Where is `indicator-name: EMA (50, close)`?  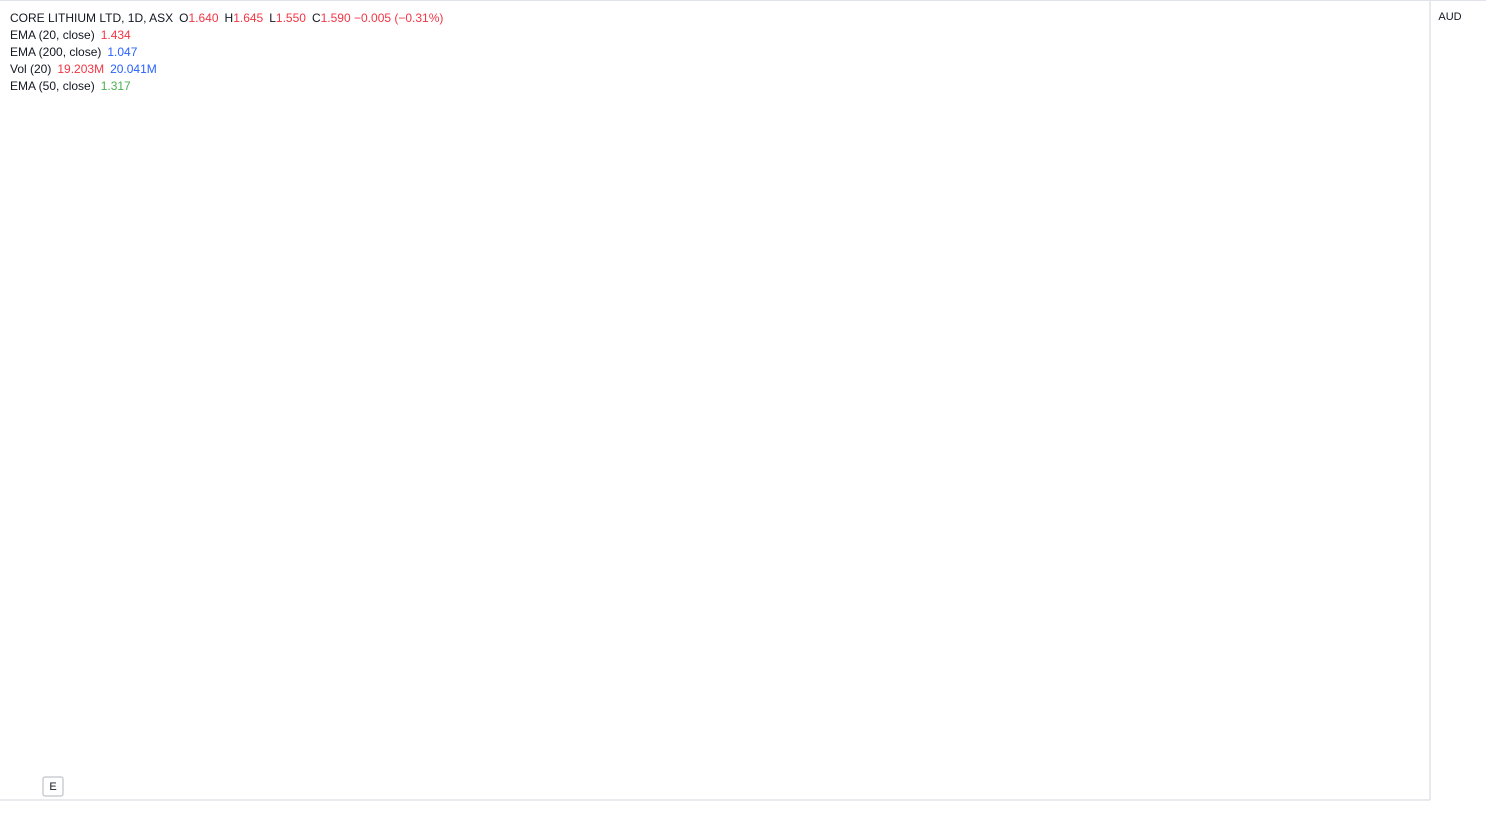
indicator-name: EMA (50, close) is located at coordinates (52, 86).